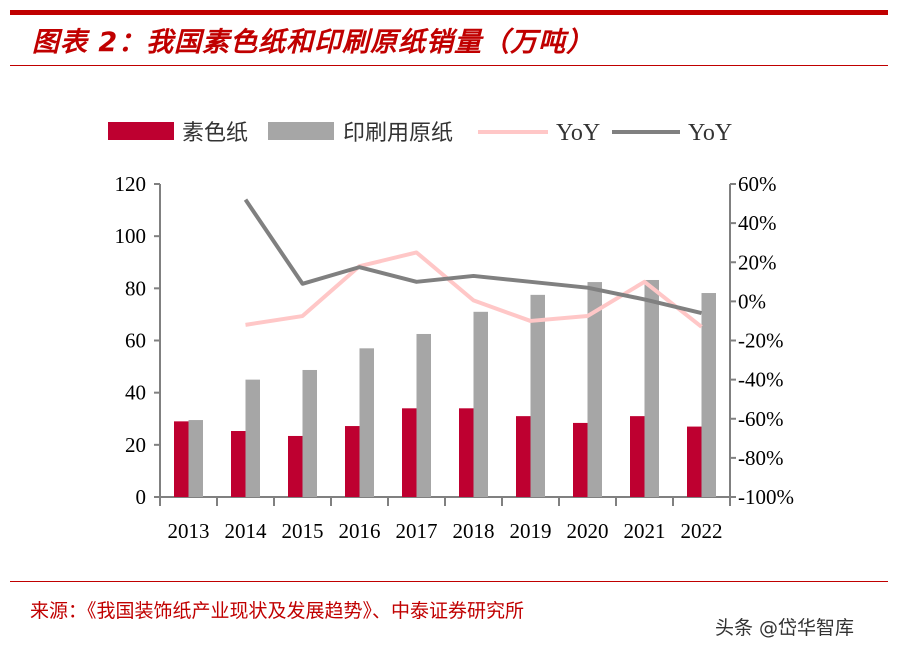 The image size is (907, 655). Describe the element at coordinates (303, 531) in the screenshot. I see `x-tick-label: 2015` at that location.